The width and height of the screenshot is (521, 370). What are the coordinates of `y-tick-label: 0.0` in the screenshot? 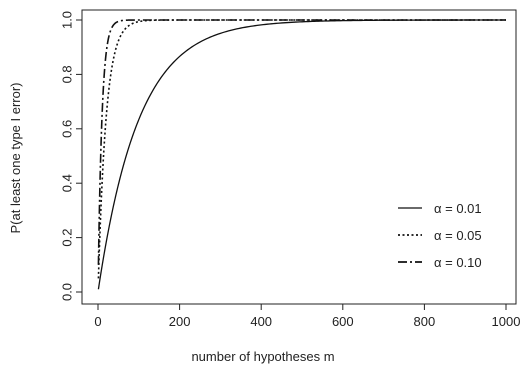 It's located at (66, 292).